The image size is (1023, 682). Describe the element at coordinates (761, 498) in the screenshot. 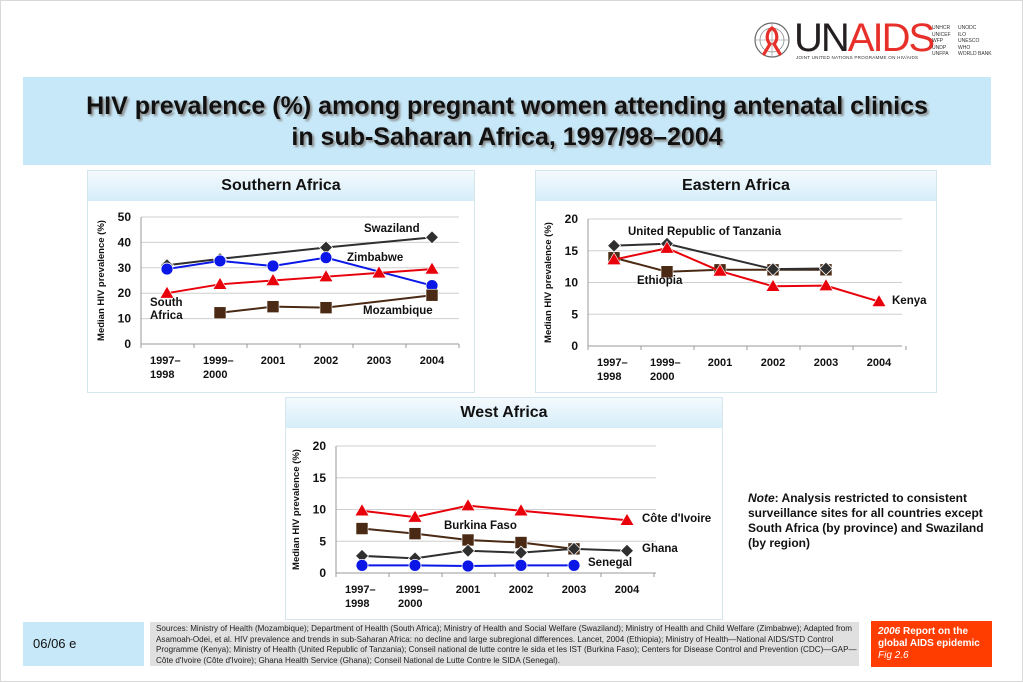

I see `note-label: Note` at that location.